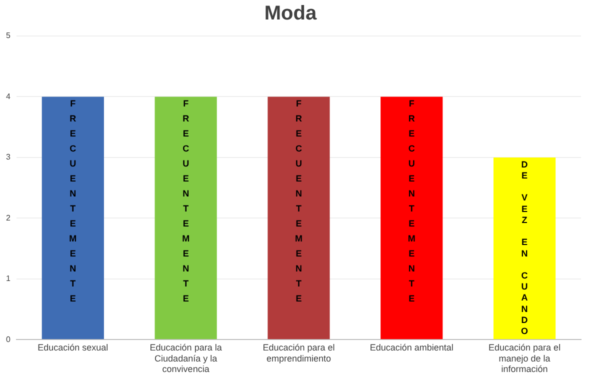 The image size is (589, 378). I want to click on y-tick-label: 4, so click(8, 96).